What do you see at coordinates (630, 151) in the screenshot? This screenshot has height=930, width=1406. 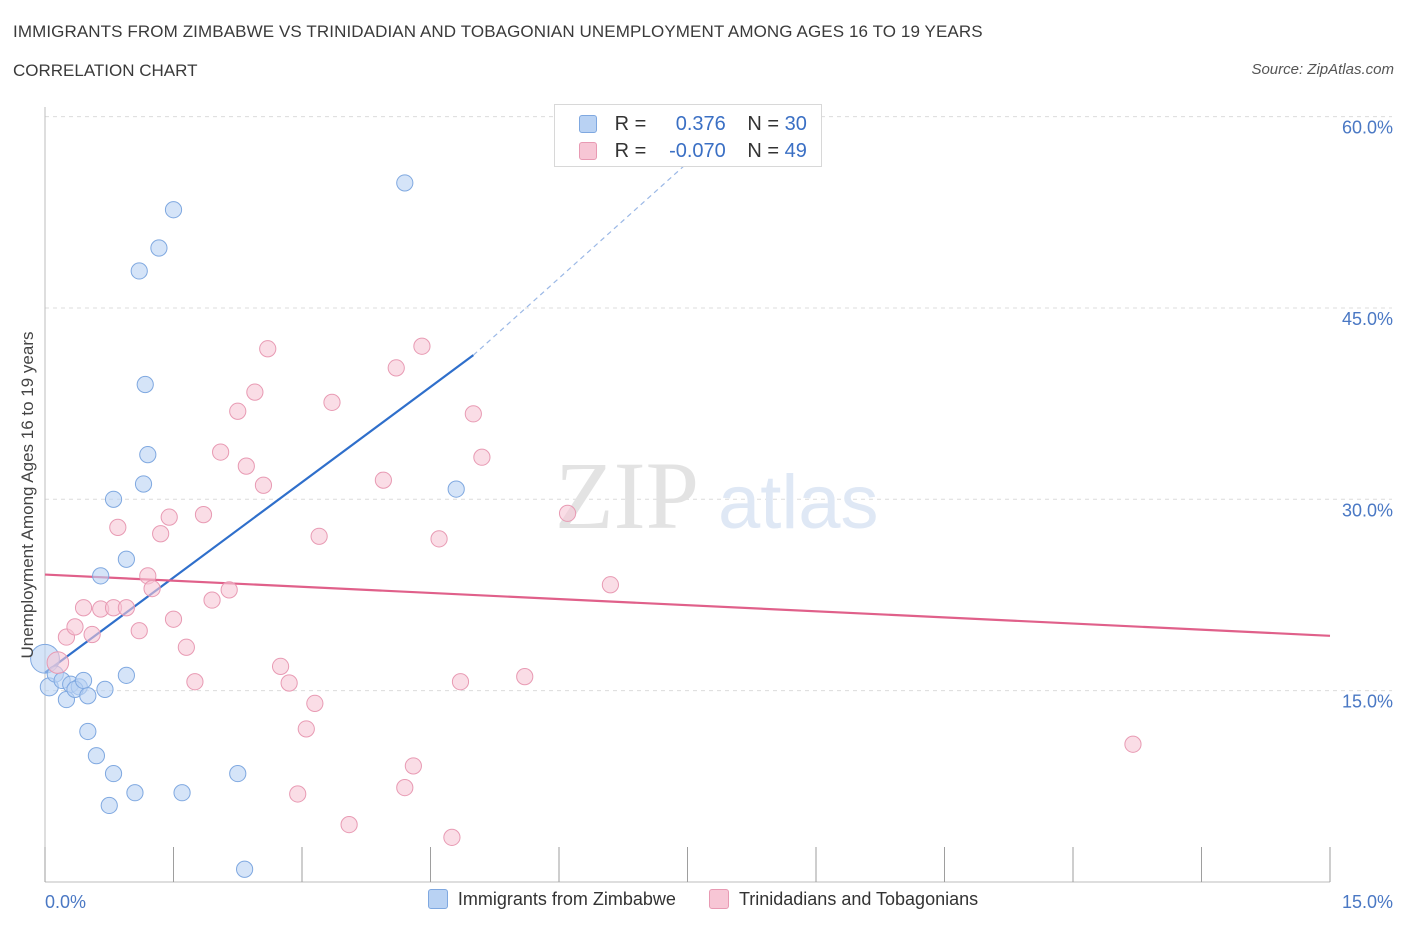 I see `r-label: R =` at bounding box center [630, 151].